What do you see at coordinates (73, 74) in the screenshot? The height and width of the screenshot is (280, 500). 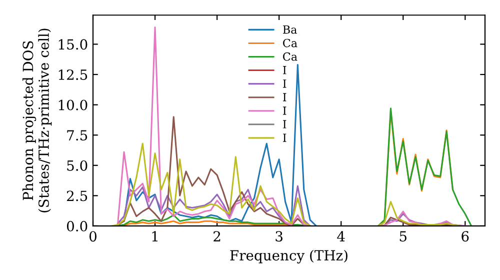 I see `y-tick-label: 12.5` at bounding box center [73, 74].